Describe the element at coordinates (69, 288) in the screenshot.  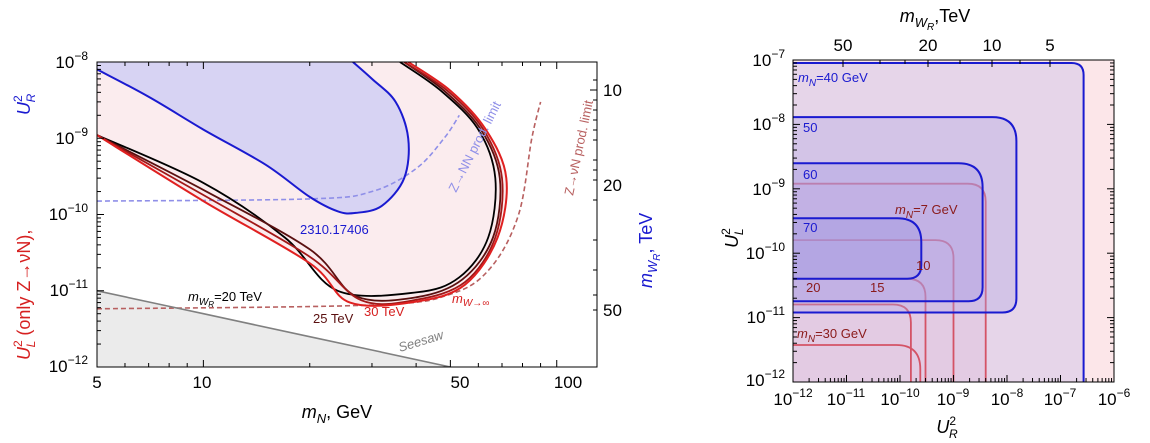
I see `left-ytick-1e-11: 10⁻¹¹` at that location.